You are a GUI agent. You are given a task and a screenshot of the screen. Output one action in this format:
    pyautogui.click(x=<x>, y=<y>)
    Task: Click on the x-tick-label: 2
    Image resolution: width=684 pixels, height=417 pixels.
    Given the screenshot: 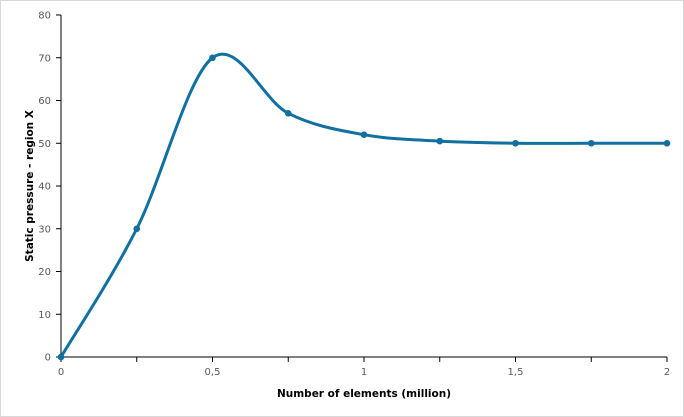 What is the action you would take?
    pyautogui.click(x=667, y=372)
    